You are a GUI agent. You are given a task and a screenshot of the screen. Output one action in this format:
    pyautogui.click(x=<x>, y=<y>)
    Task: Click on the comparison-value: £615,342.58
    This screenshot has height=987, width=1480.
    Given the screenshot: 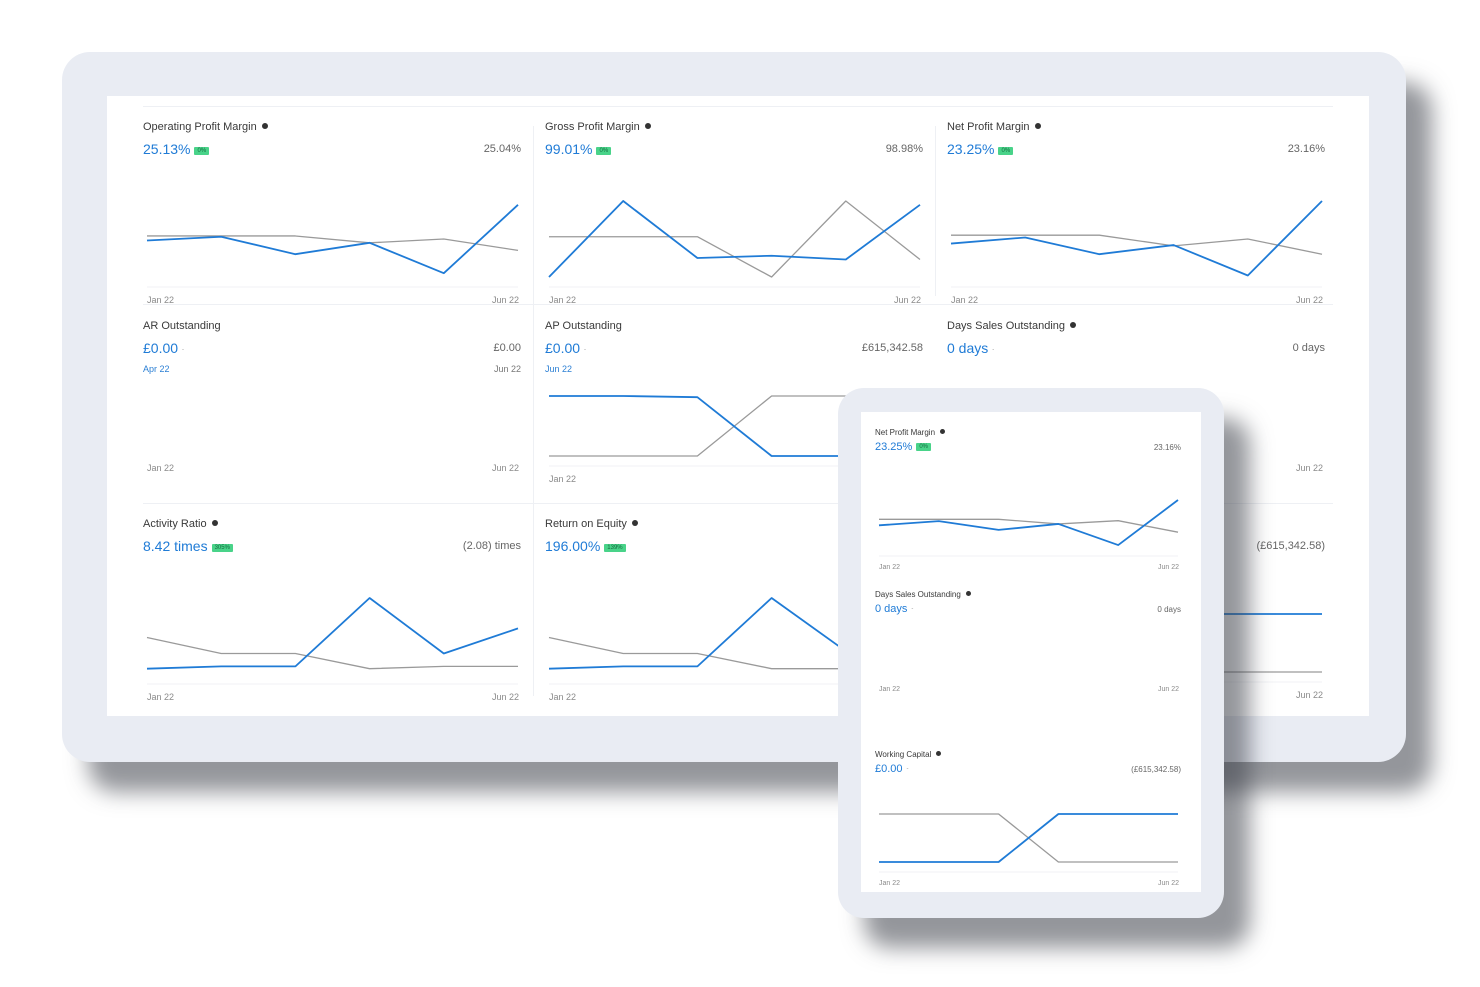 What is the action you would take?
    pyautogui.click(x=892, y=348)
    